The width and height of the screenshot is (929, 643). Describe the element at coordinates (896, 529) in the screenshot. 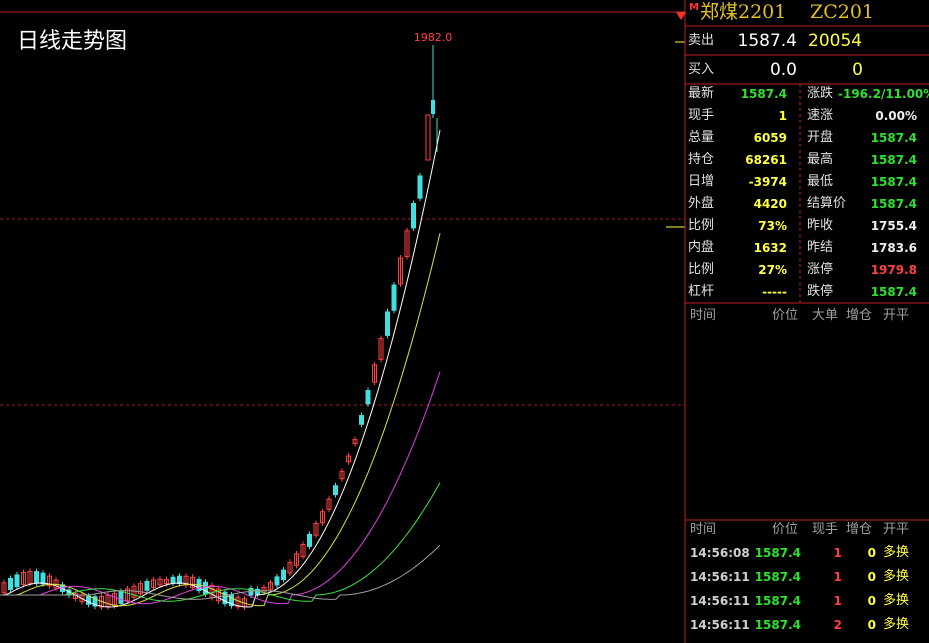

I see `col-header: 开平` at that location.